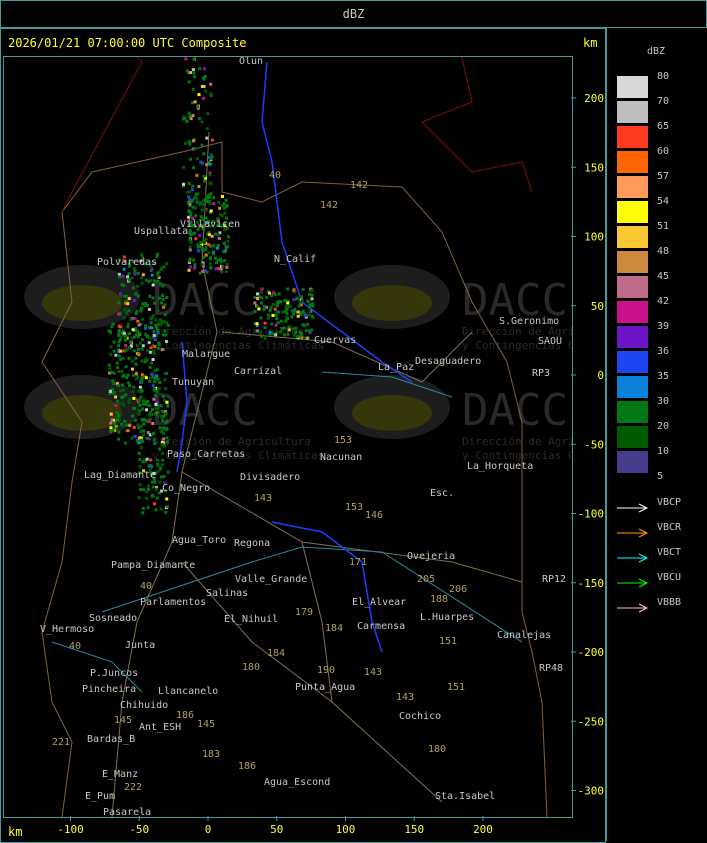  I want to click on place-label: Ovejeria, so click(431, 556).